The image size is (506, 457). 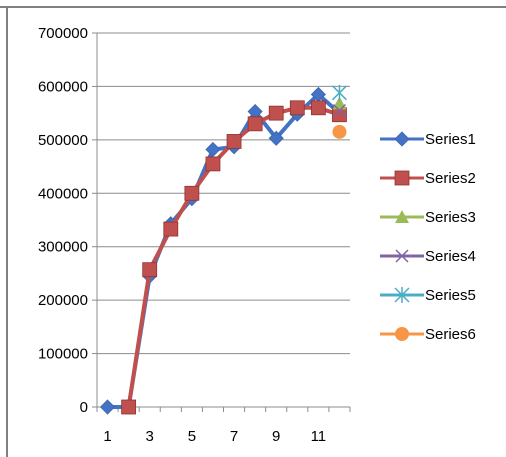 What do you see at coordinates (450, 295) in the screenshot?
I see `legend-label: Series5` at bounding box center [450, 295].